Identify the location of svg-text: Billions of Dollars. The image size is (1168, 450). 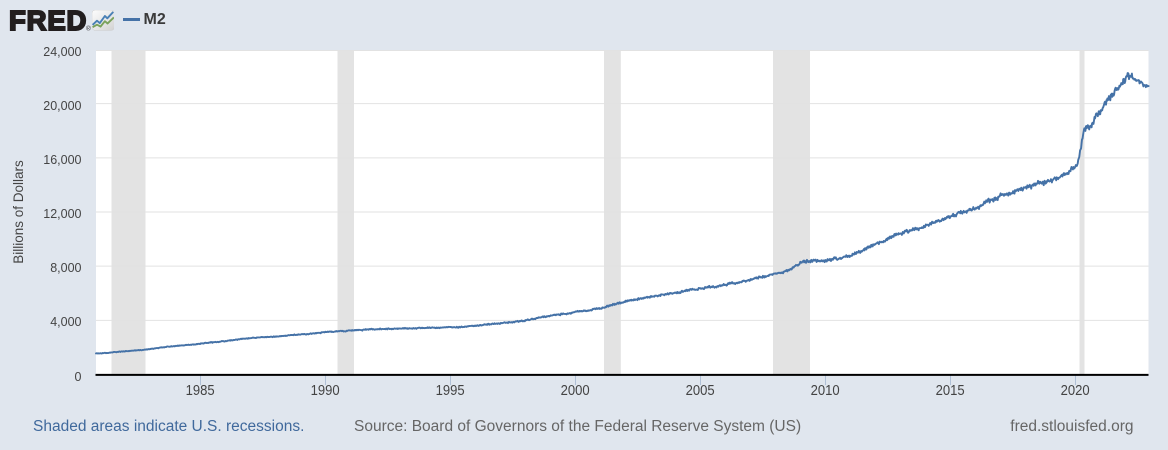
(18, 212).